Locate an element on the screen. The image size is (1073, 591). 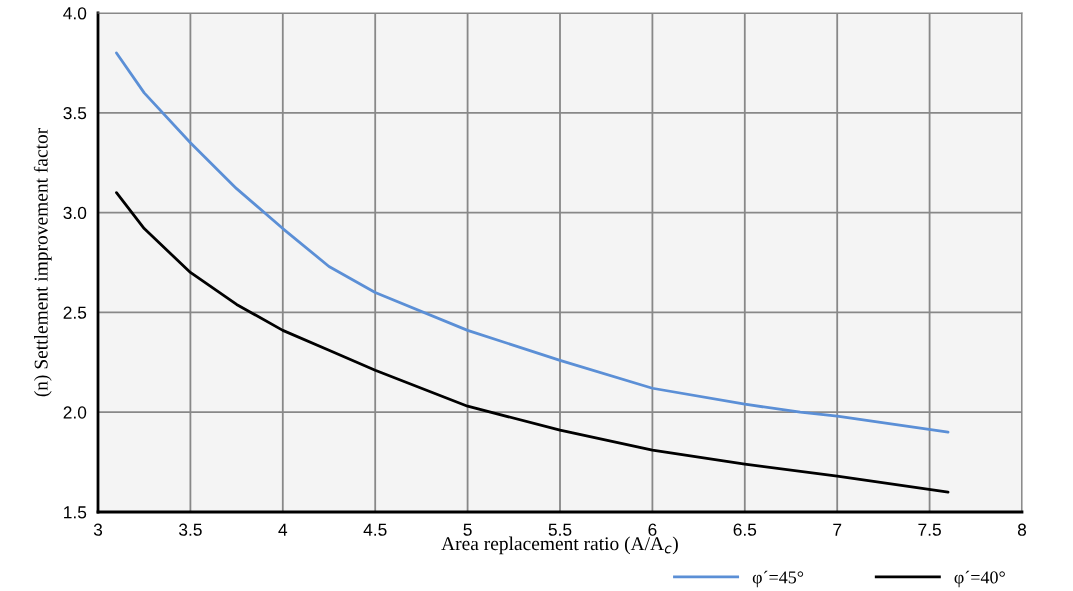
x-tick-label: 7.5 is located at coordinates (929, 529).